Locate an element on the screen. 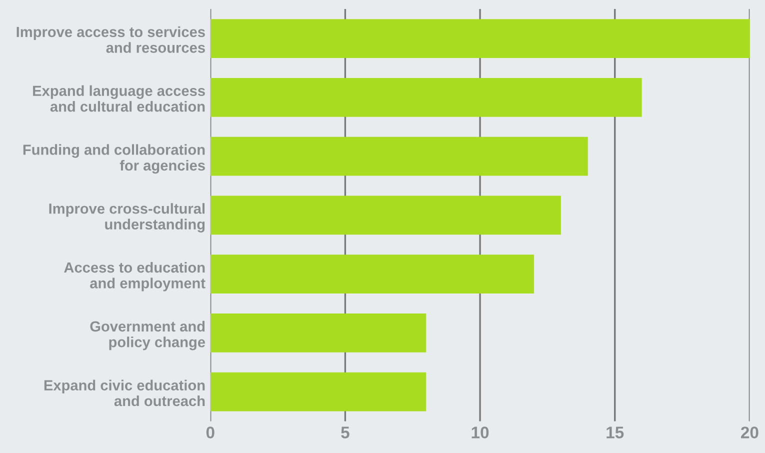  x-tick-label: 5 is located at coordinates (345, 432).